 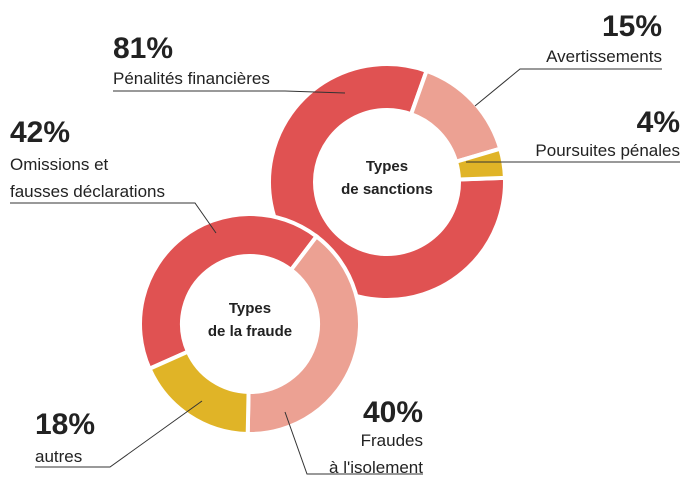 What do you see at coordinates (58, 456) in the screenshot?
I see `category-label: autres` at bounding box center [58, 456].